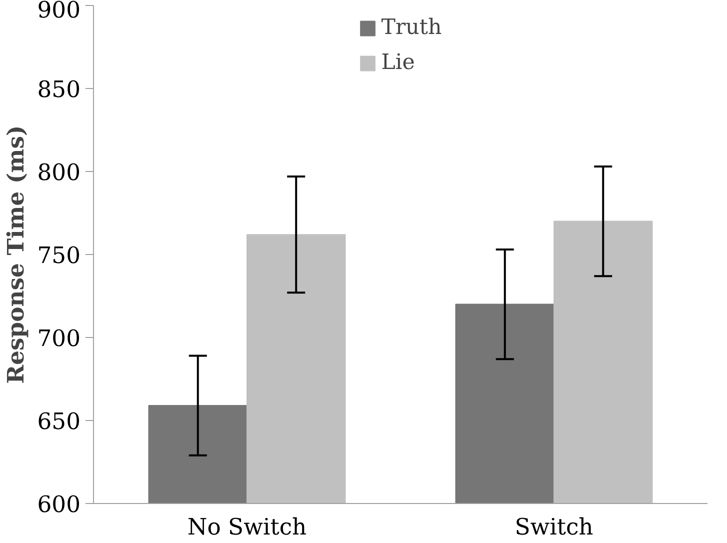  I want to click on legend-label: Lie, so click(398, 62).